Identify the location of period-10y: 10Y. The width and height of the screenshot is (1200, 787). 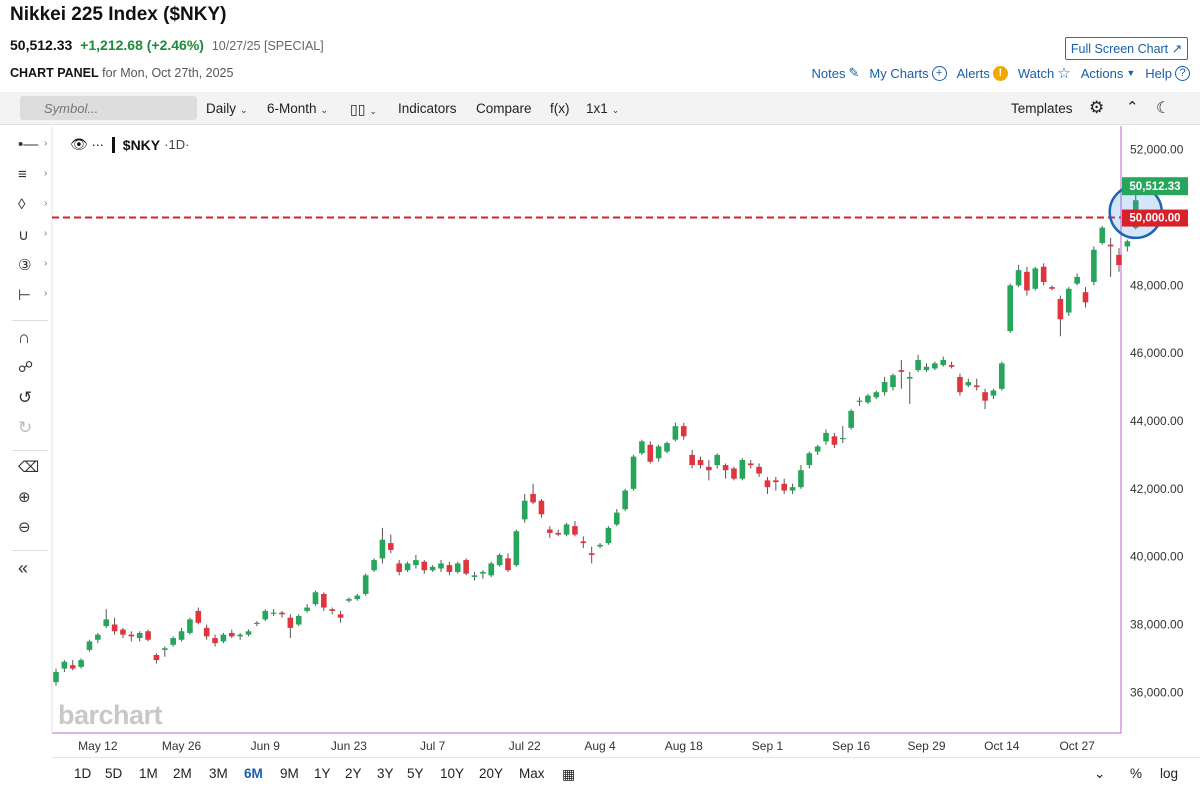
(452, 773).